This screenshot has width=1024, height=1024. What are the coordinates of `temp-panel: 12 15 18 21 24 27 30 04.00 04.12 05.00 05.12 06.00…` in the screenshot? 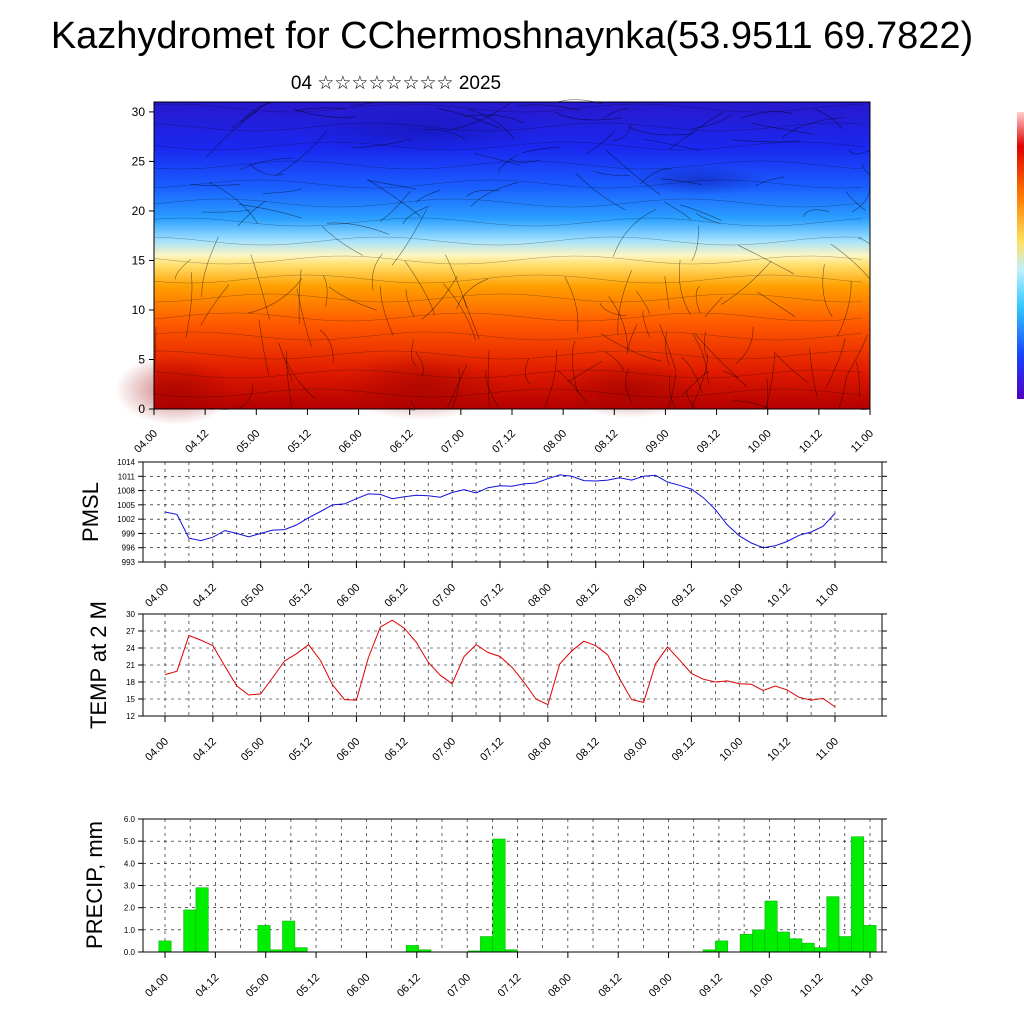 It's located at (486, 682).